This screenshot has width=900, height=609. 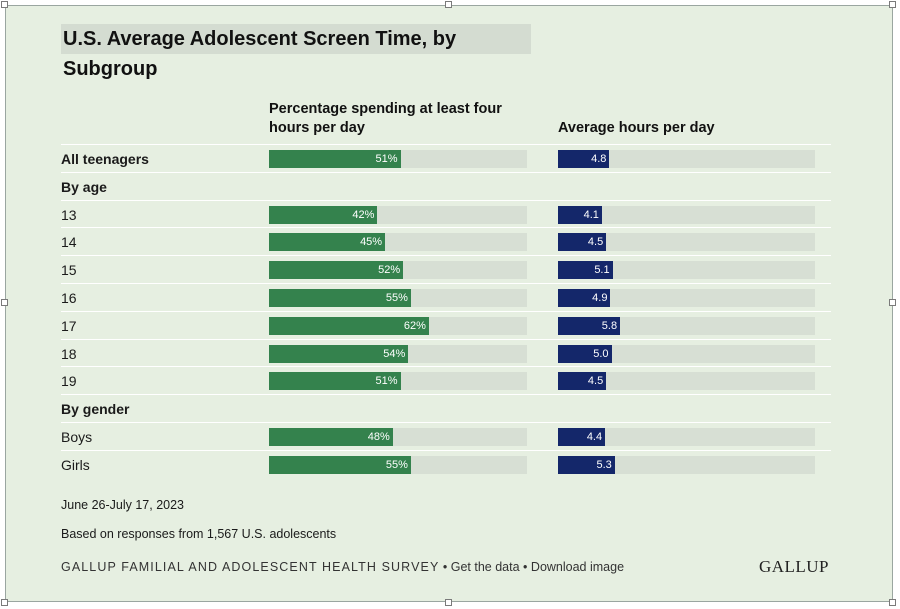 I want to click on resize-handle-middle-left, so click(x=4, y=302).